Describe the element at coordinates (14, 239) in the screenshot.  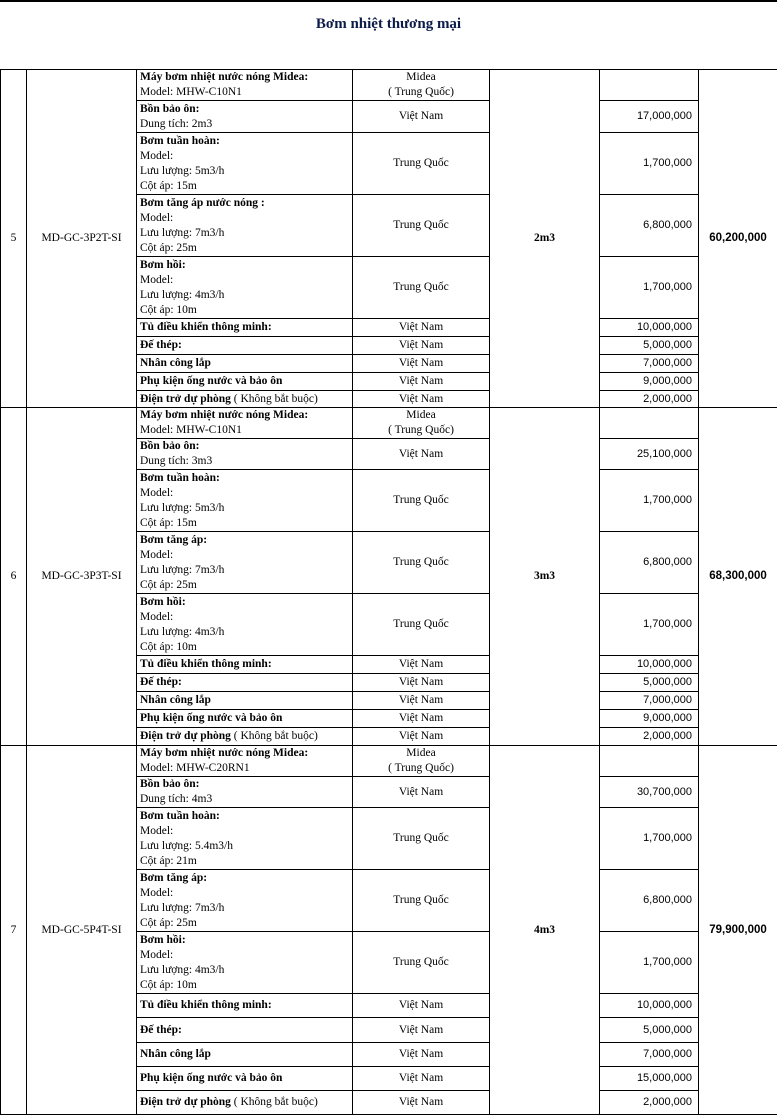
I see `row-number: 5` at that location.